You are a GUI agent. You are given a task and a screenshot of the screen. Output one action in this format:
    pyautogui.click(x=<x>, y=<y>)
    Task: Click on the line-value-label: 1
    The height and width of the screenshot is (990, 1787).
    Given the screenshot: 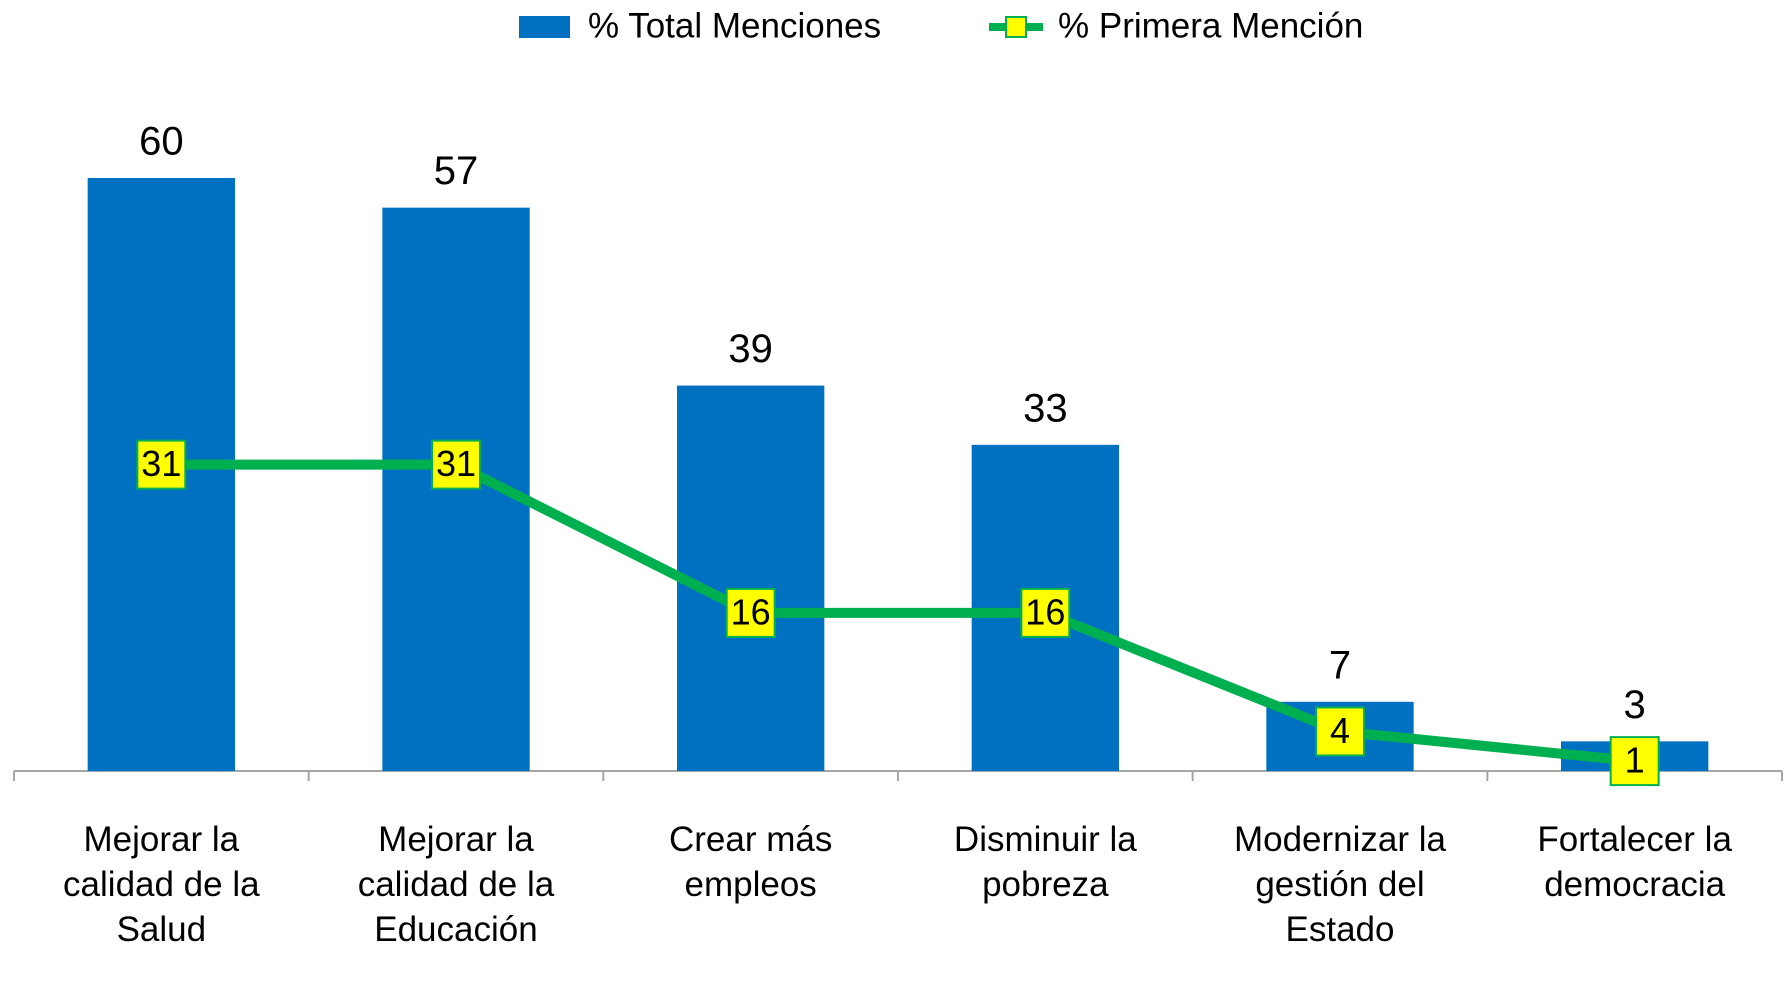 What is the action you would take?
    pyautogui.click(x=1635, y=760)
    